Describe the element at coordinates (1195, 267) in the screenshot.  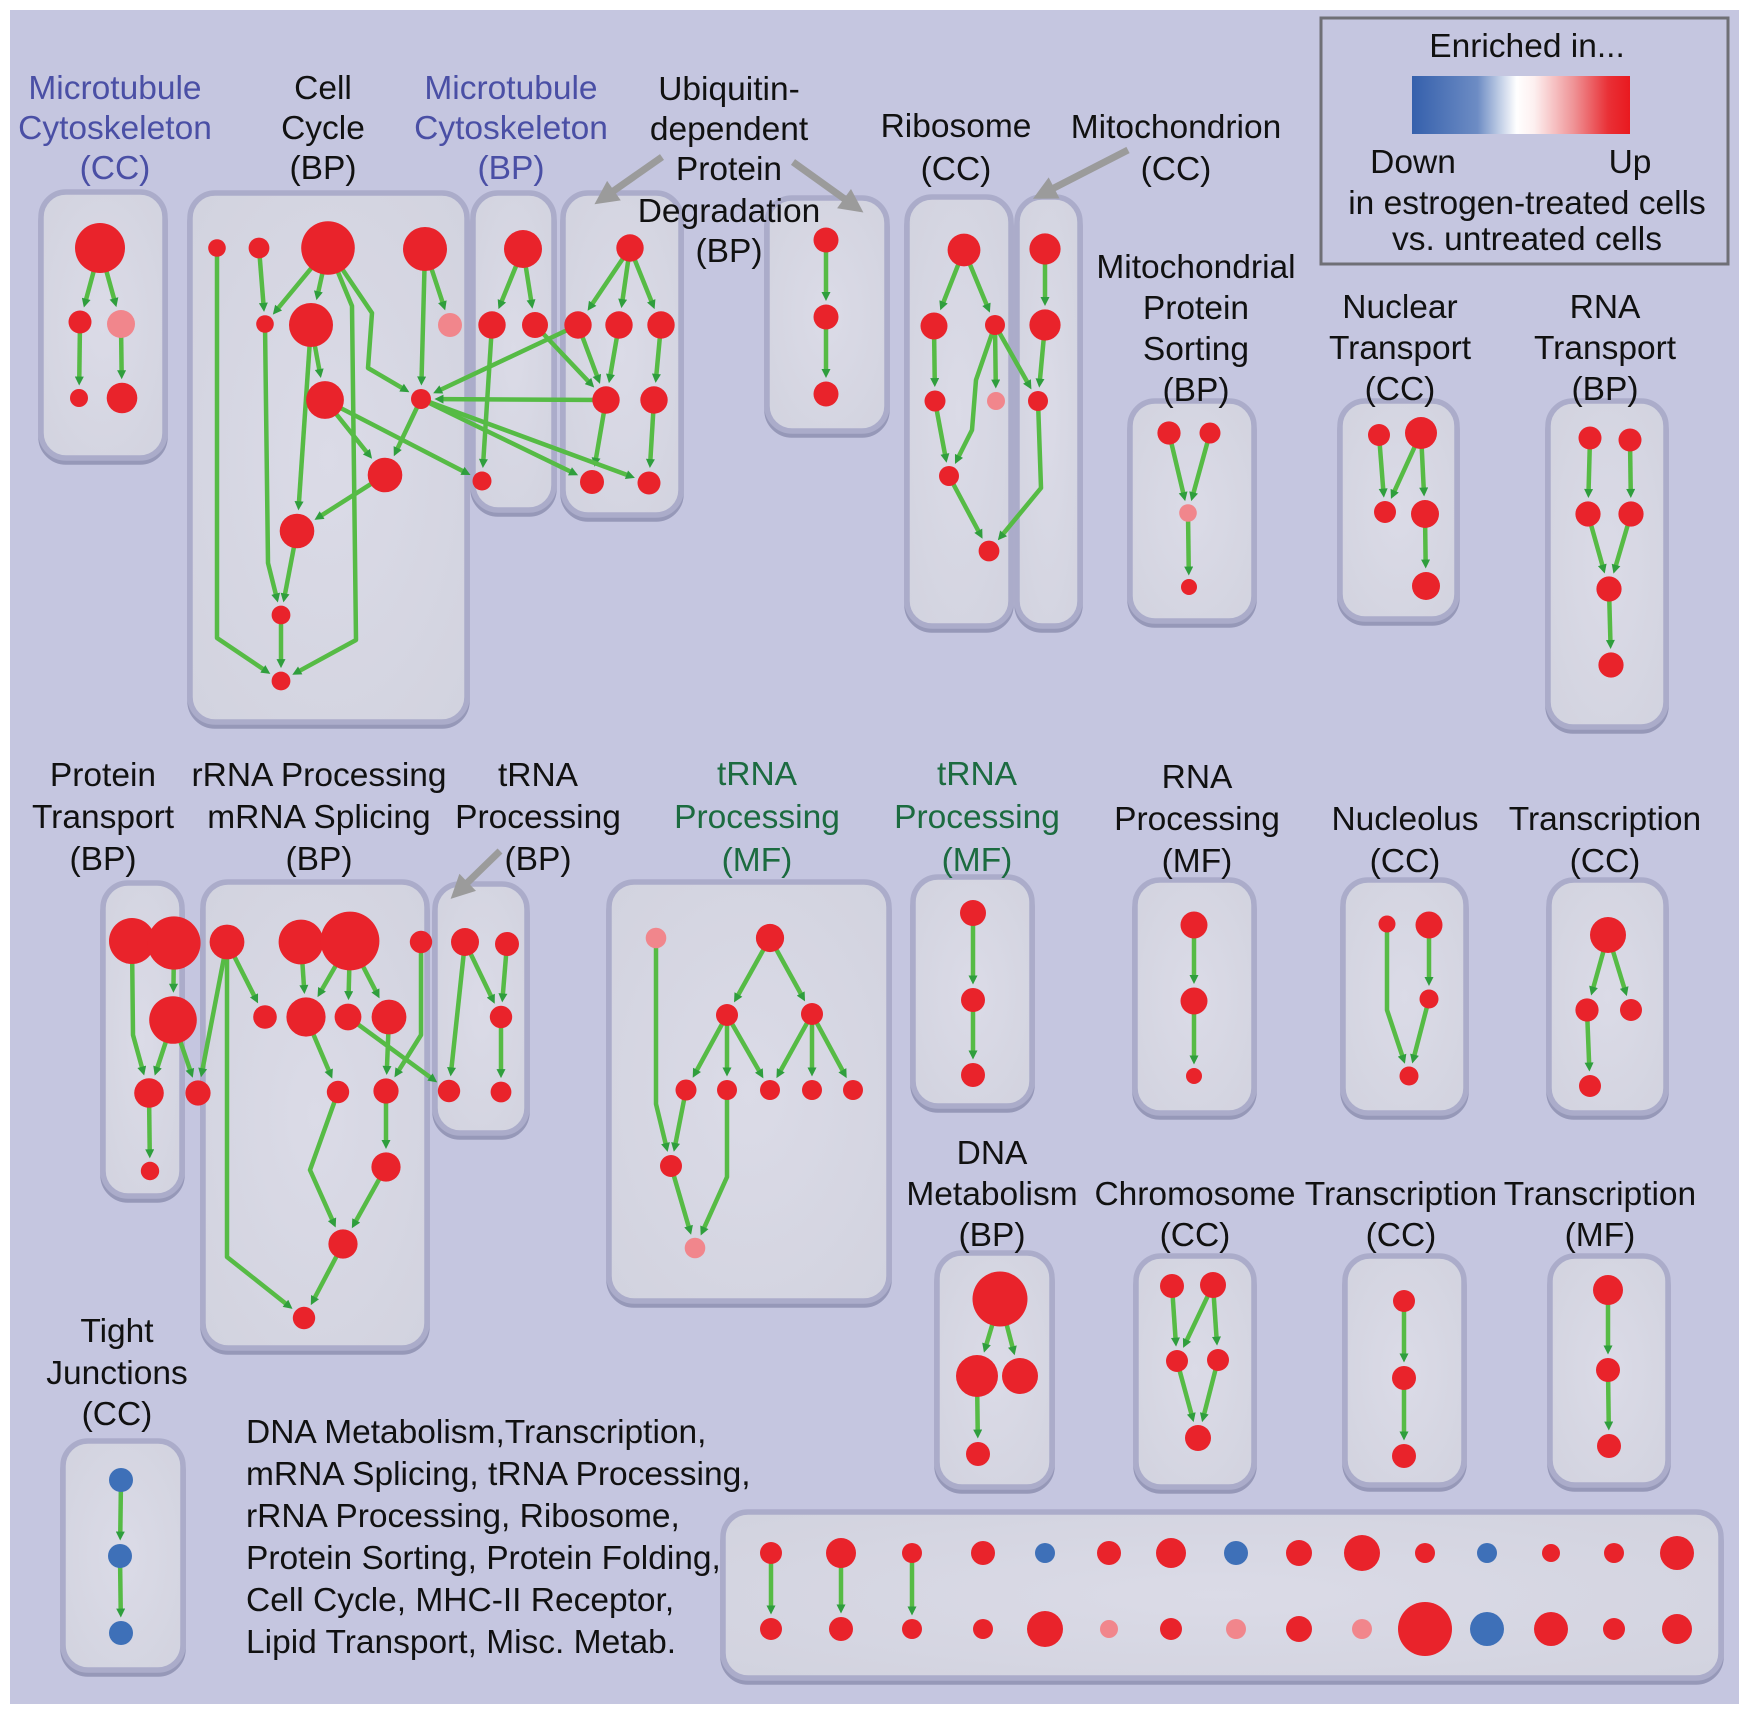
I see `svg-text: Mitochondrial` at that location.